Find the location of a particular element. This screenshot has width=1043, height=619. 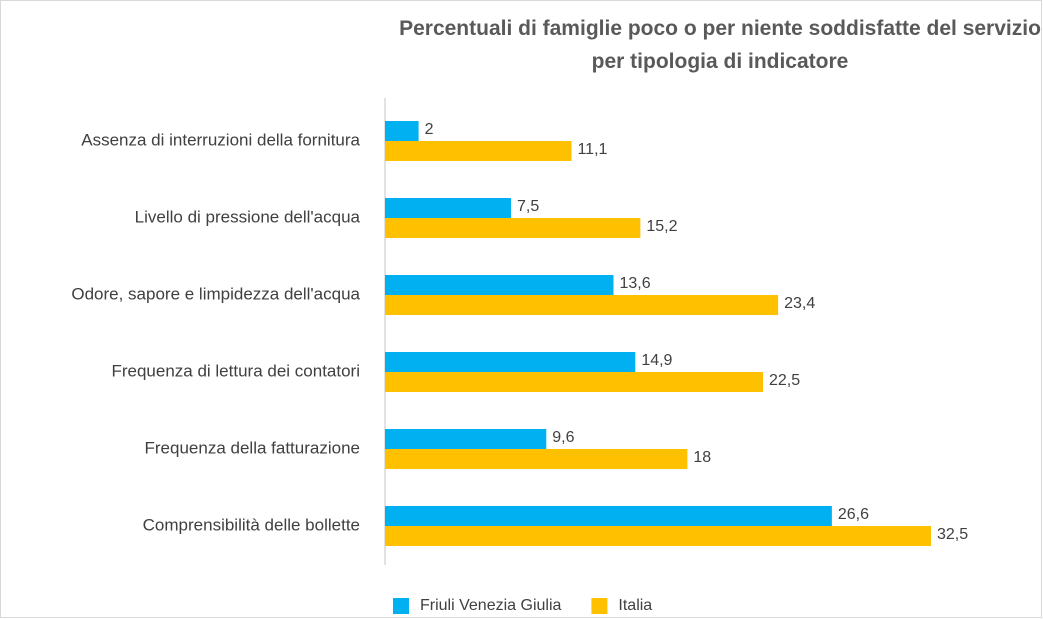

data-label: 15,2 is located at coordinates (661, 226).